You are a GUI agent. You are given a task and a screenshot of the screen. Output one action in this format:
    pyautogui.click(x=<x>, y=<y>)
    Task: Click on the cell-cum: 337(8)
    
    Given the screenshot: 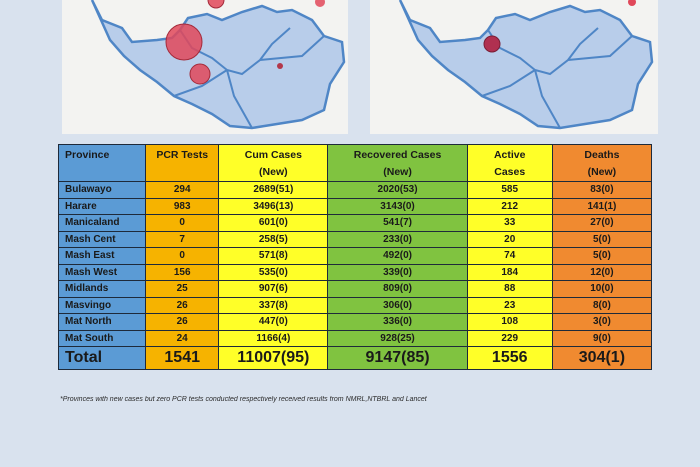 What is the action you would take?
    pyautogui.click(x=273, y=305)
    